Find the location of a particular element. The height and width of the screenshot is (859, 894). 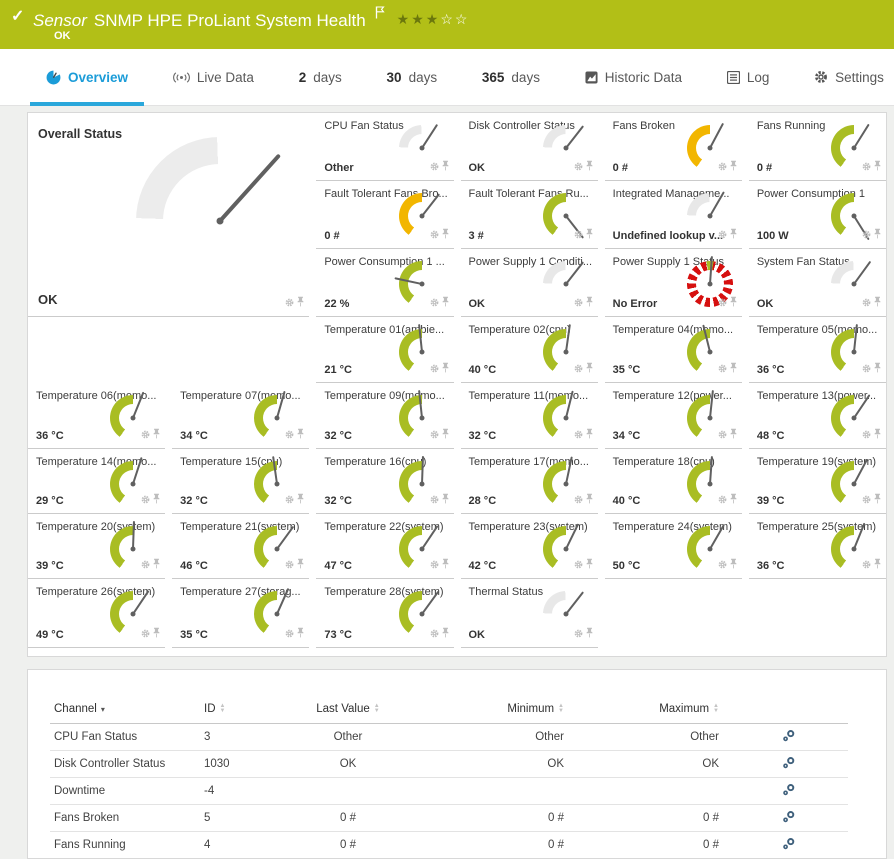

tab-2-days: 2 days is located at coordinates (320, 77).